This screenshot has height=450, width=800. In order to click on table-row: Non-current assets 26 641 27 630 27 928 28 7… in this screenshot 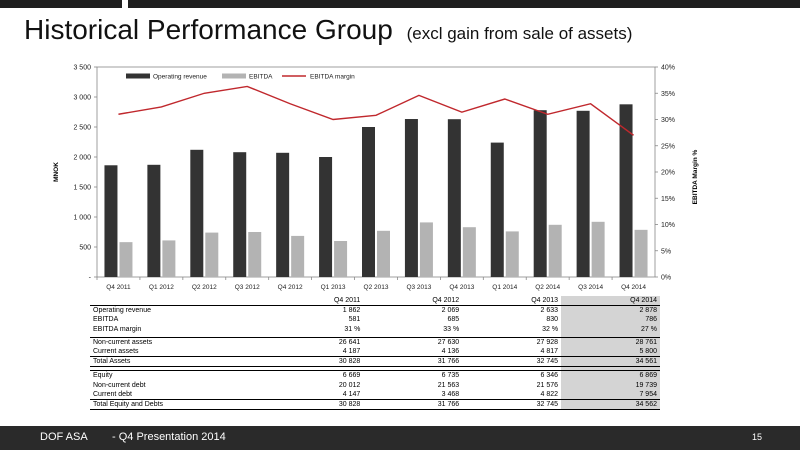, I will do `click(375, 342)`.